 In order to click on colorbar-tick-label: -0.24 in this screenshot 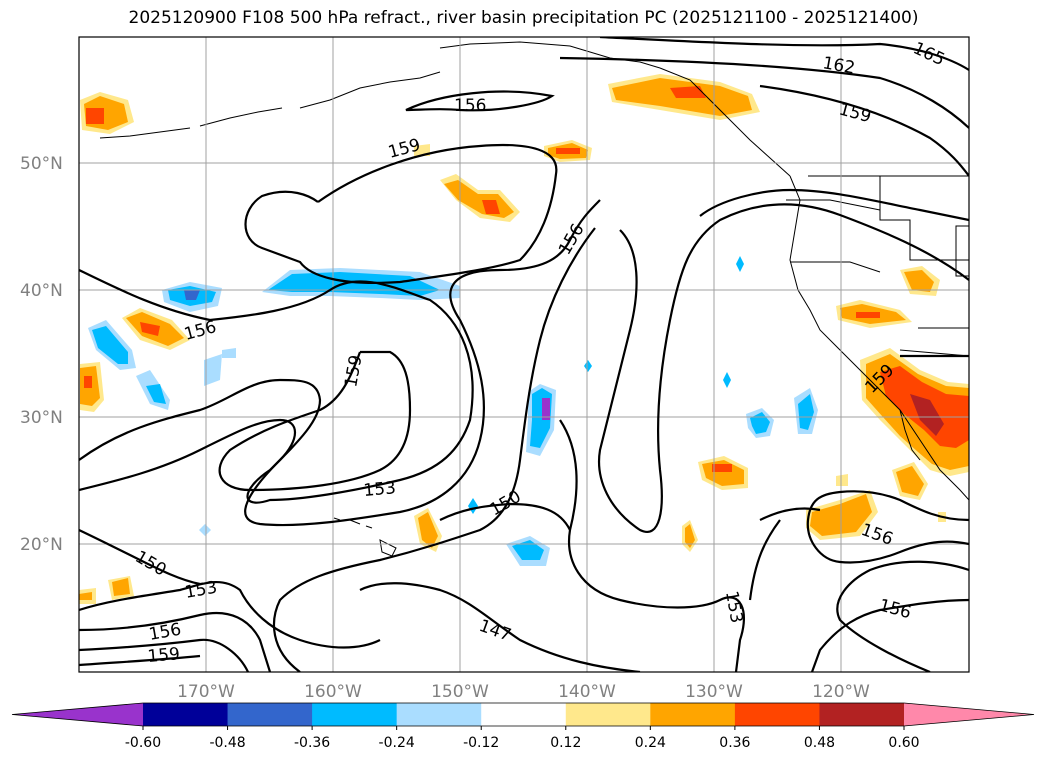, I will do `click(397, 743)`.